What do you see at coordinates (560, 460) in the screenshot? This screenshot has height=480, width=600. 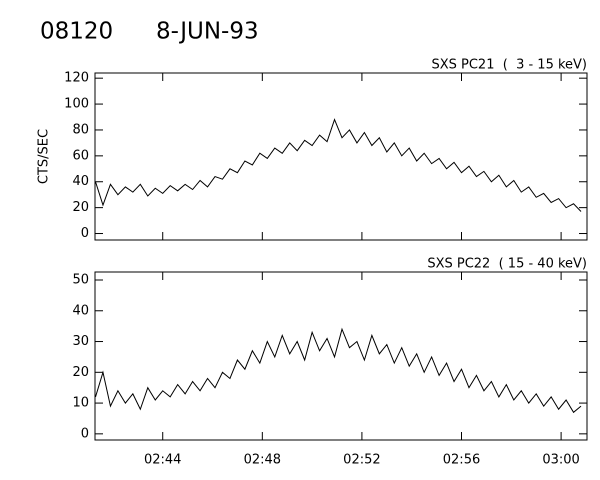 I see `x-tick-label: 03:00` at bounding box center [560, 460].